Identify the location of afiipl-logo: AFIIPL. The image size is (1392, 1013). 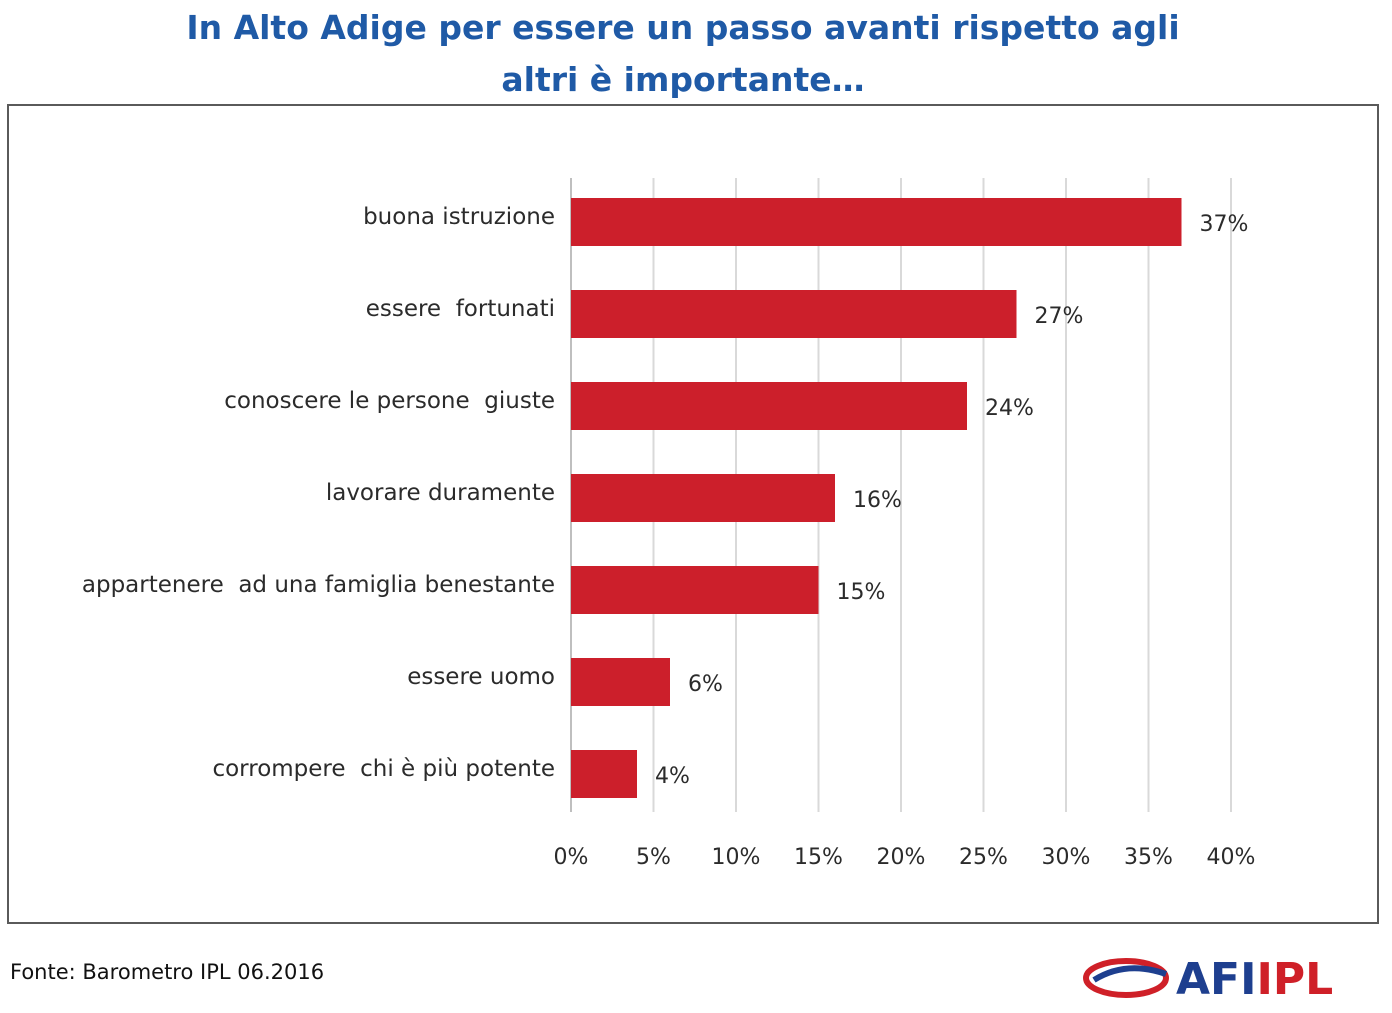
(1208, 979).